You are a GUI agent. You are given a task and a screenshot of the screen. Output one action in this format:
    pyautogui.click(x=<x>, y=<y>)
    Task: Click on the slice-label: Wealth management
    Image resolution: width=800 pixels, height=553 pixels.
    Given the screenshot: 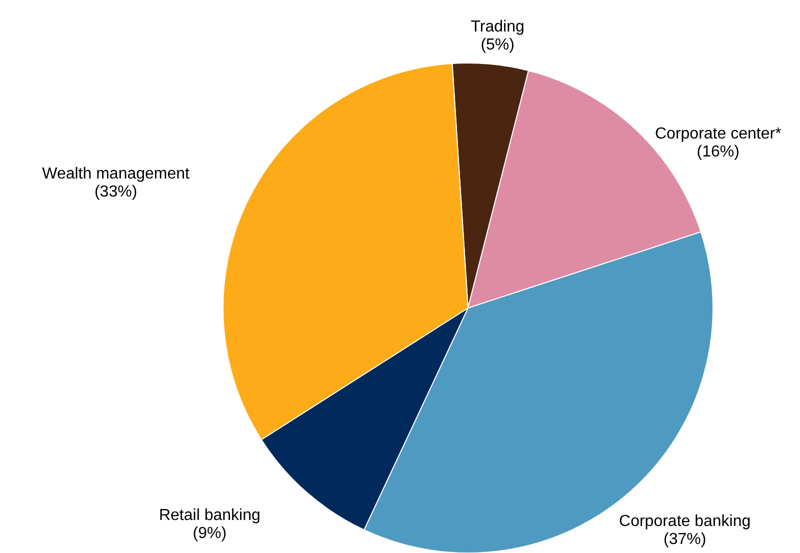 What is the action you would take?
    pyautogui.click(x=116, y=174)
    